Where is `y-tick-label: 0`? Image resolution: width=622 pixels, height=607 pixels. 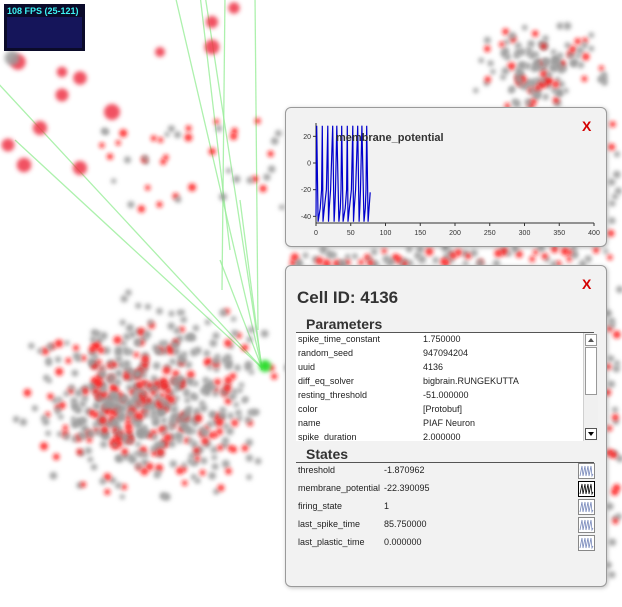
y-tick-label: 0 is located at coordinates (309, 164).